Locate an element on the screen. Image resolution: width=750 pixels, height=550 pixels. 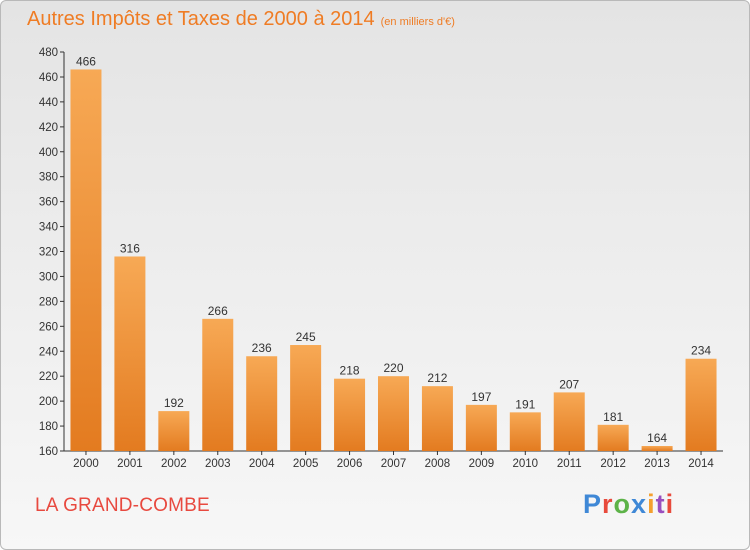
chart-title-text: Autres Impôts et Taxes de 2000 à 2014 is located at coordinates (201, 19).